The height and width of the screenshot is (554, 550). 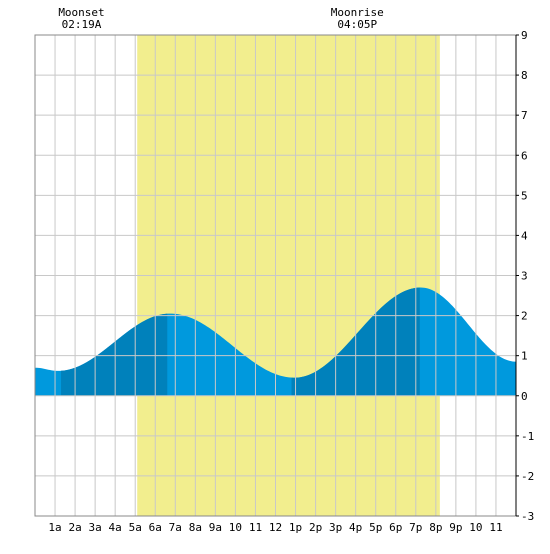 I want to click on x-tick-label: 5a, so click(x=135, y=527).